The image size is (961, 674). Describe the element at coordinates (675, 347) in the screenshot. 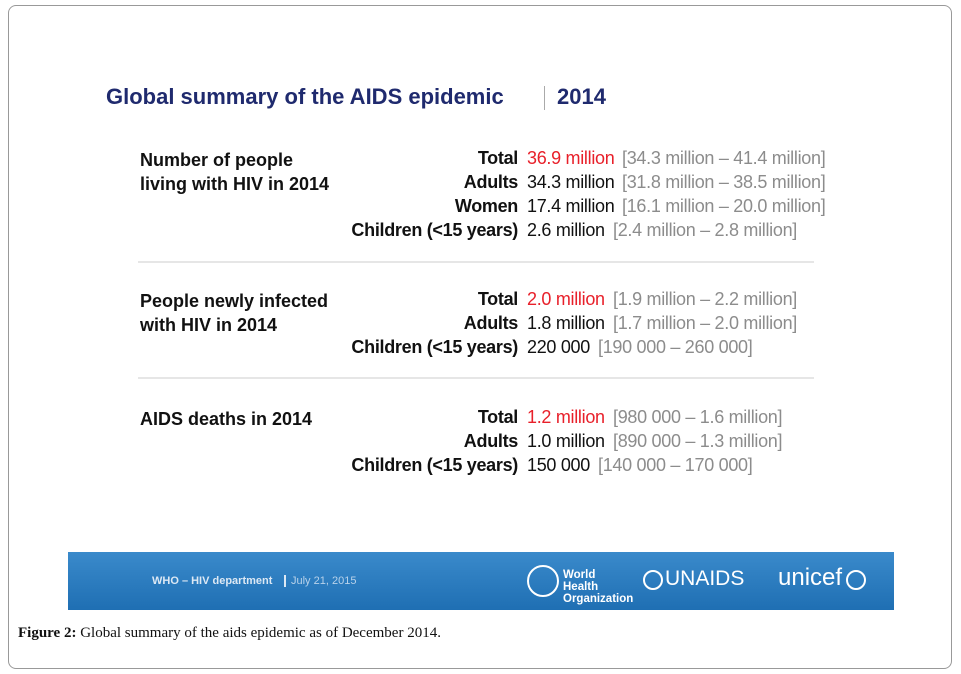

I see `row-range: [190 000 – 260 000]` at that location.